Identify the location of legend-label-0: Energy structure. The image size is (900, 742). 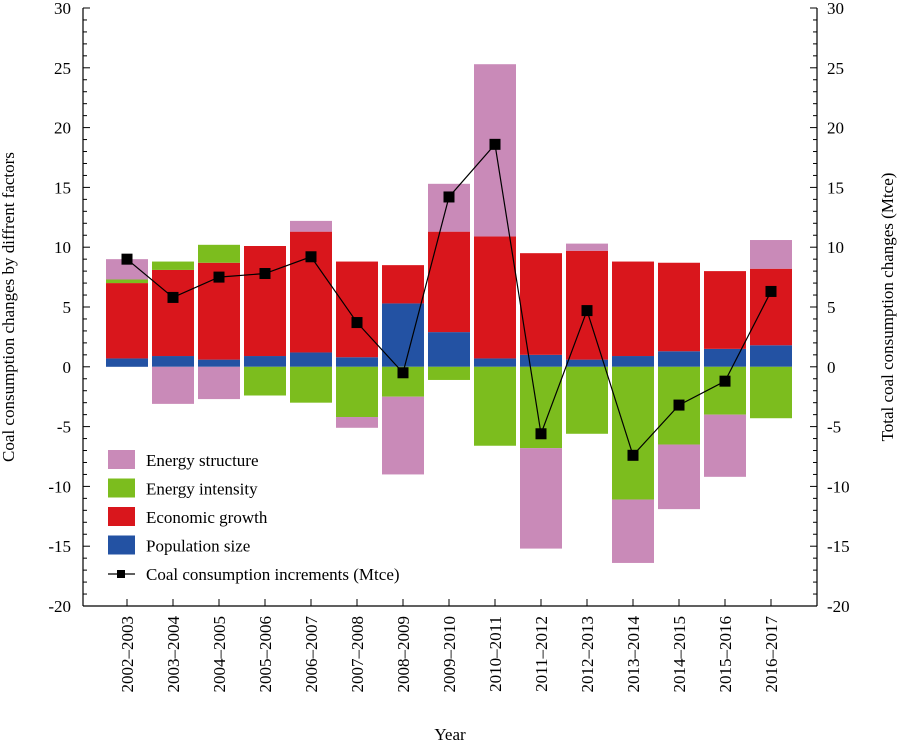
(202, 460).